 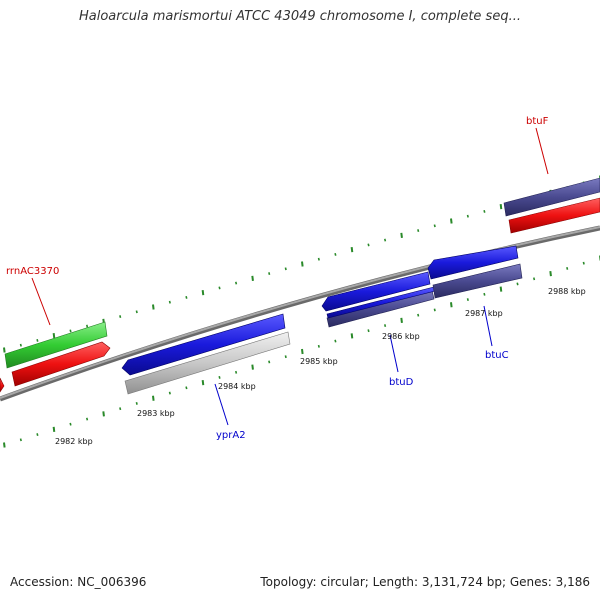 I want to click on scale-label: 2985 kbp, so click(x=319, y=361).